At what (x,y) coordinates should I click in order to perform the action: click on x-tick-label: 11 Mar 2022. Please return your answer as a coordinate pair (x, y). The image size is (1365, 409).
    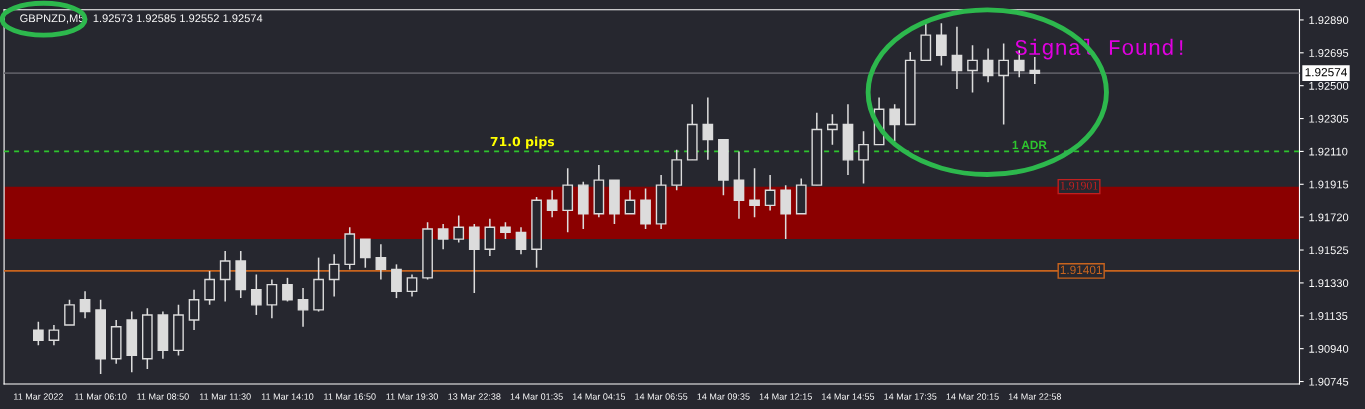
    Looking at the image, I should click on (38, 396).